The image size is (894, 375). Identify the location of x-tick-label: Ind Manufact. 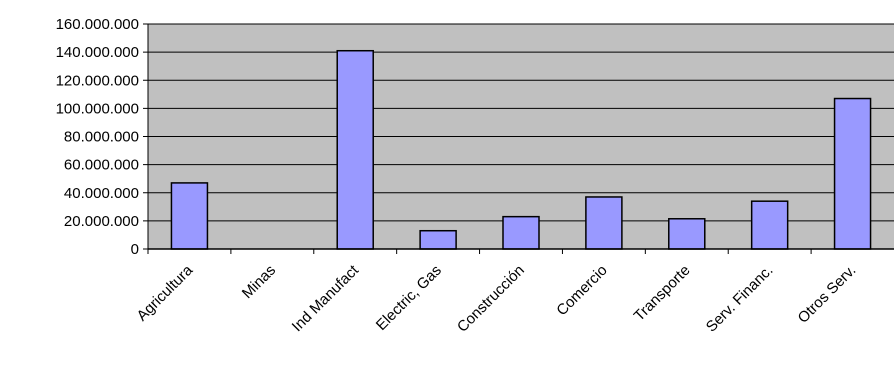
(326, 298).